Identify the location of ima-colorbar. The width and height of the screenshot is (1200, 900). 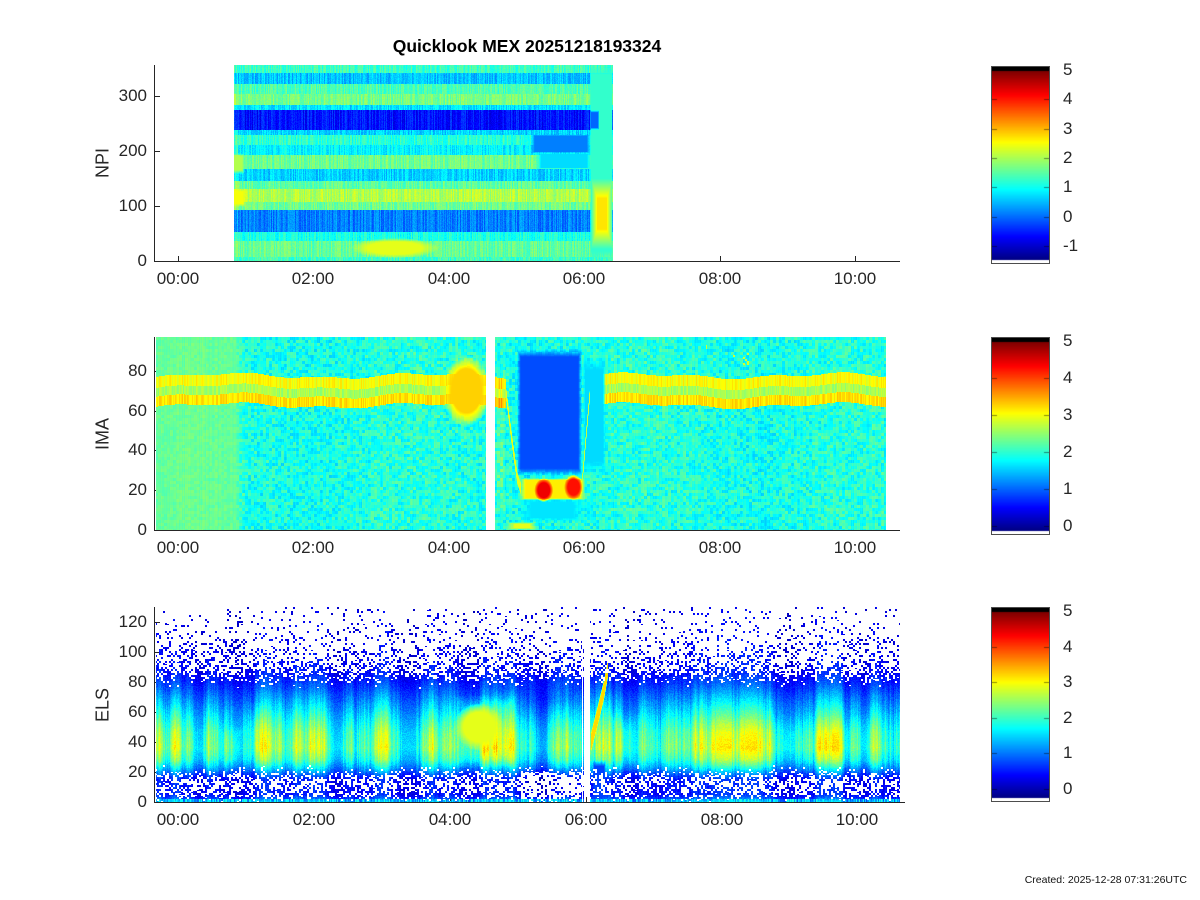
(1020, 436).